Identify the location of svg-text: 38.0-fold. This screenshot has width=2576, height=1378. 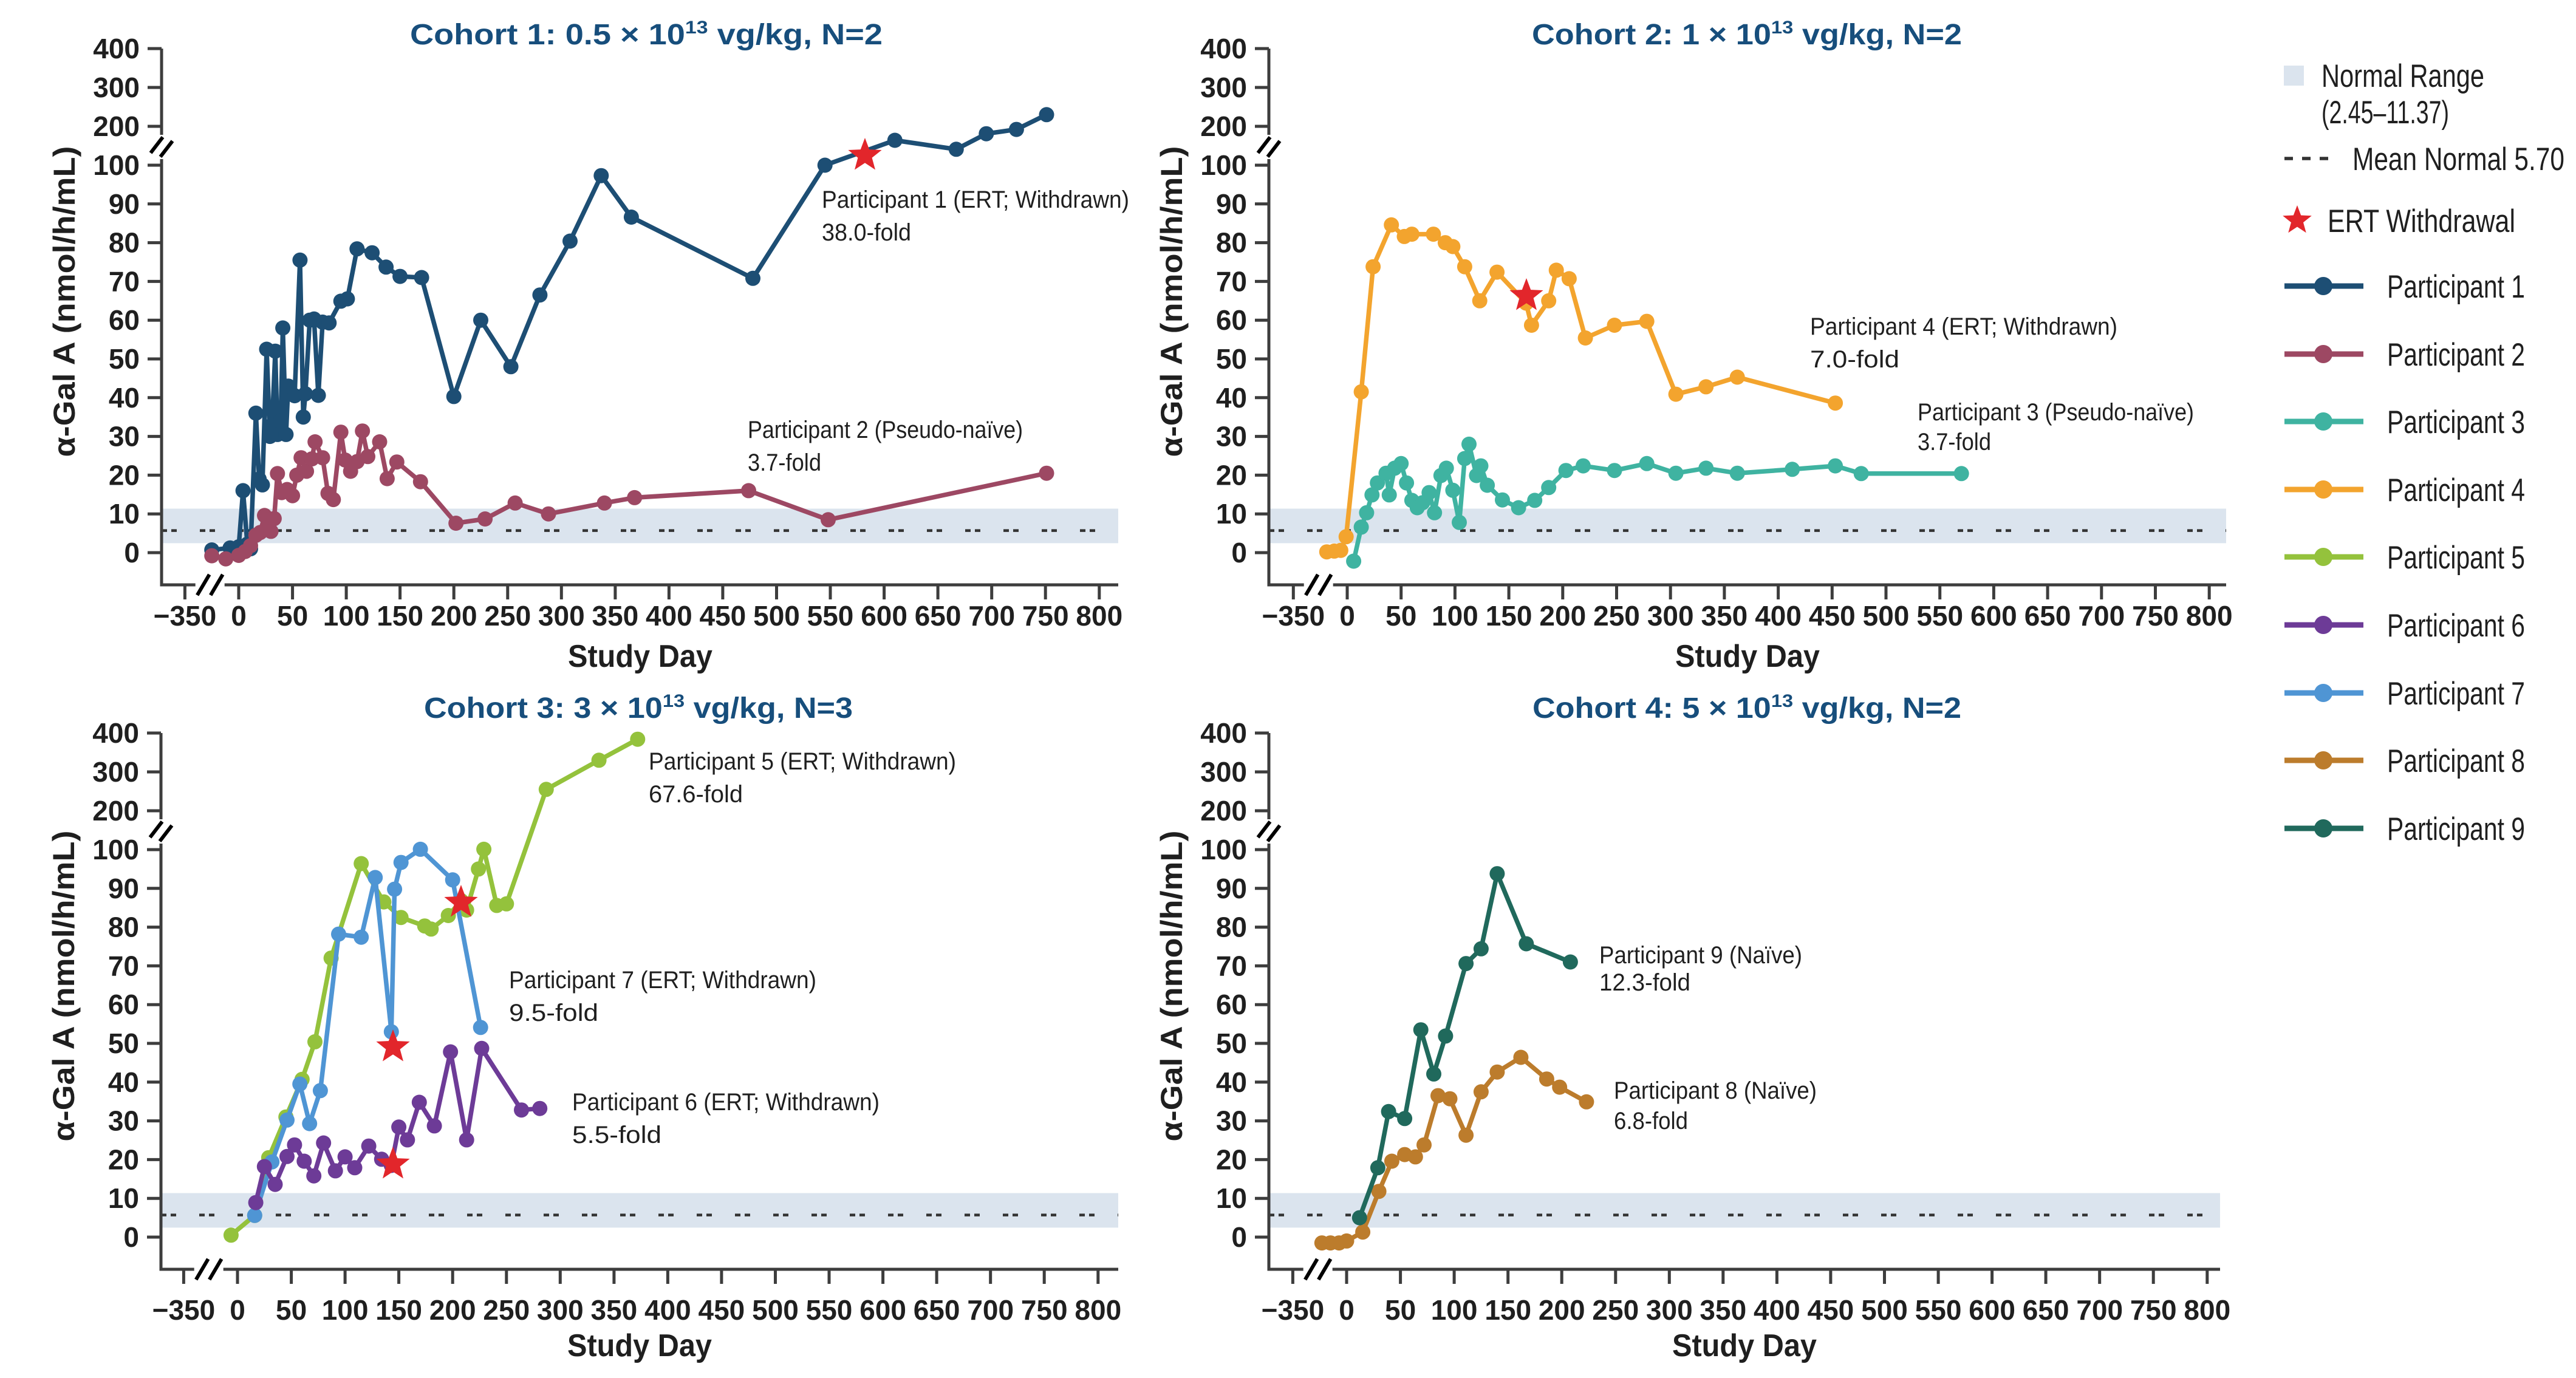
(866, 232).